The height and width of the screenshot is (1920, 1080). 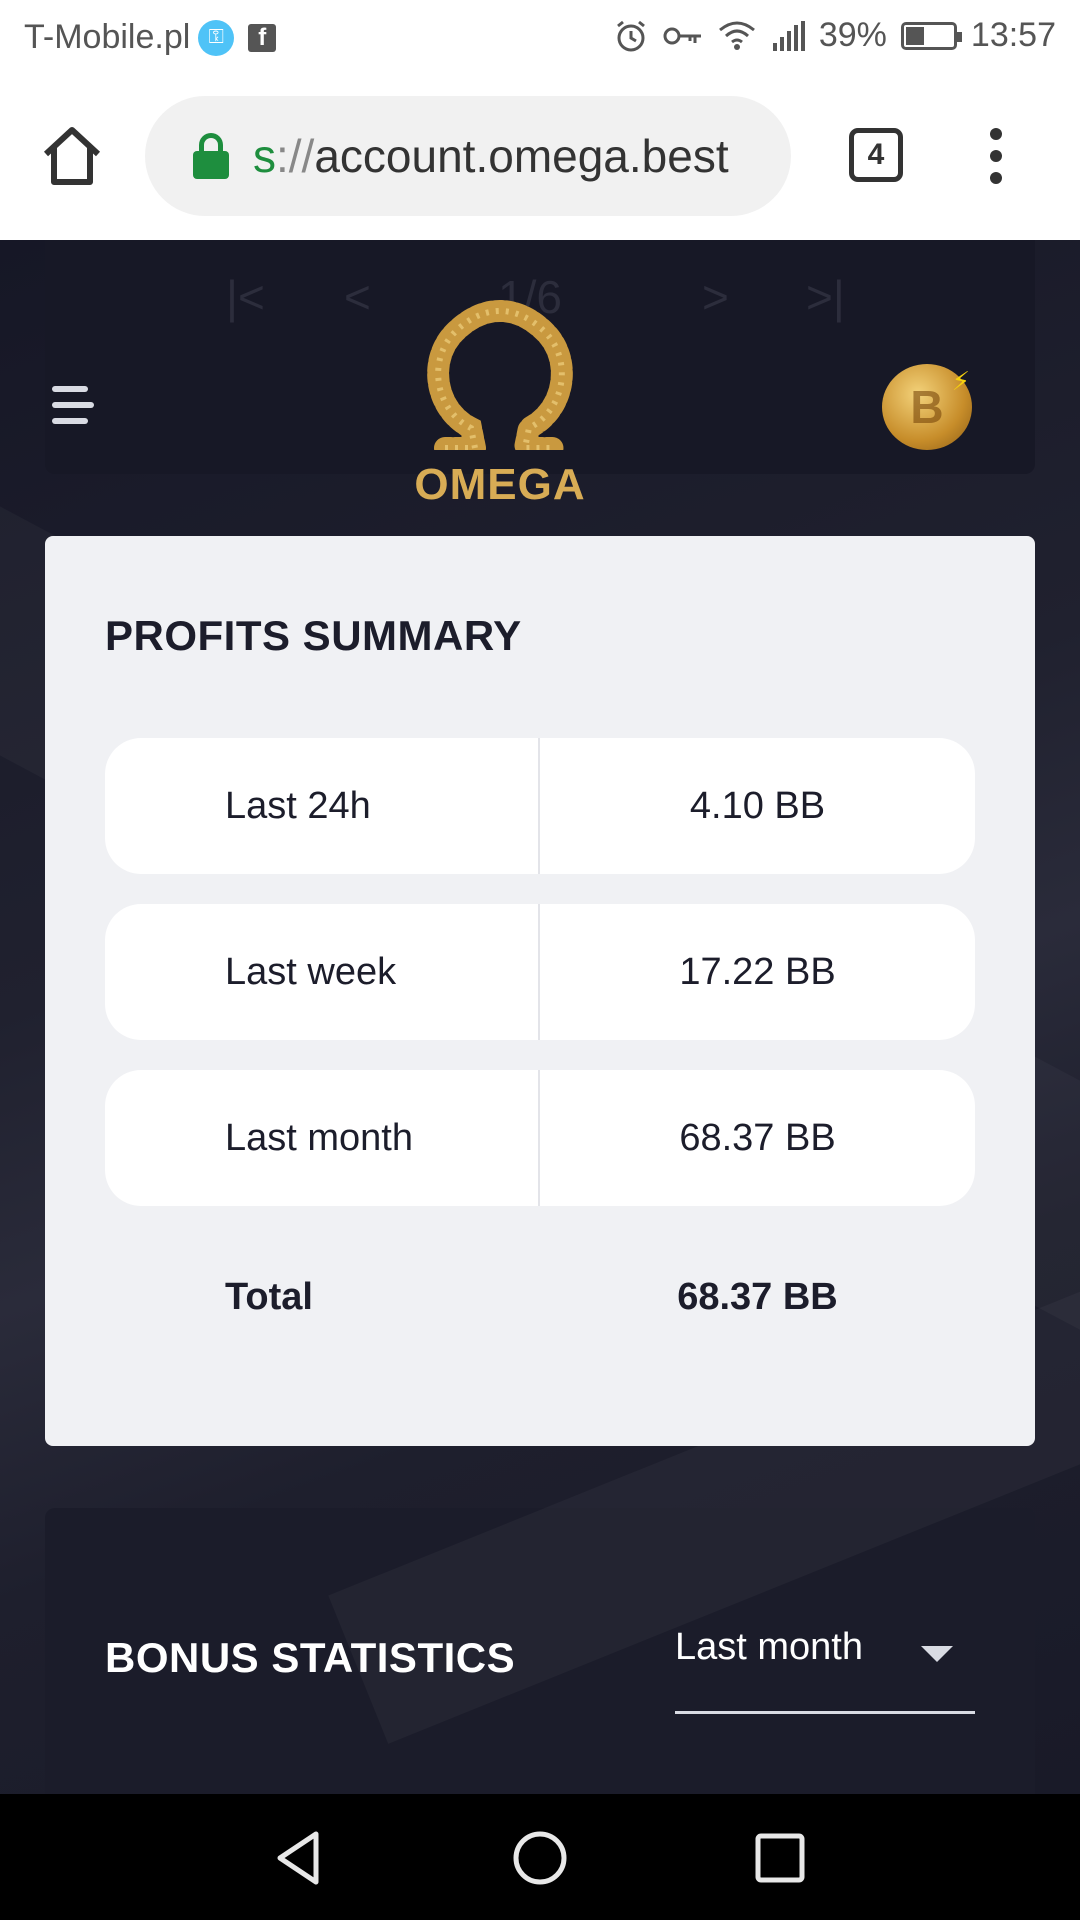 I want to click on lightning-icon: ⚡, so click(x=960, y=381).